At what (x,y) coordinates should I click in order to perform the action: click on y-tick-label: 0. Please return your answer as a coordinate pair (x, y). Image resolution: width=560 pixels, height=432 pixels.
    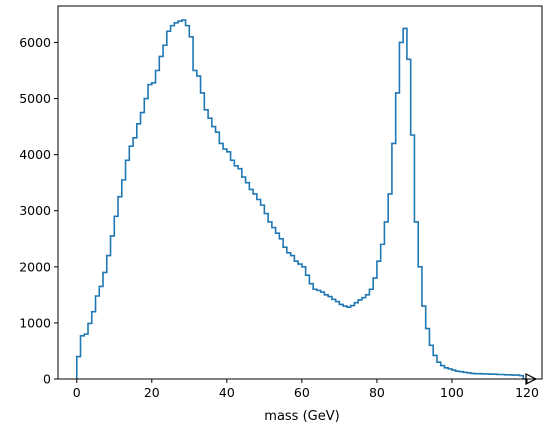
    Looking at the image, I should click on (47, 379).